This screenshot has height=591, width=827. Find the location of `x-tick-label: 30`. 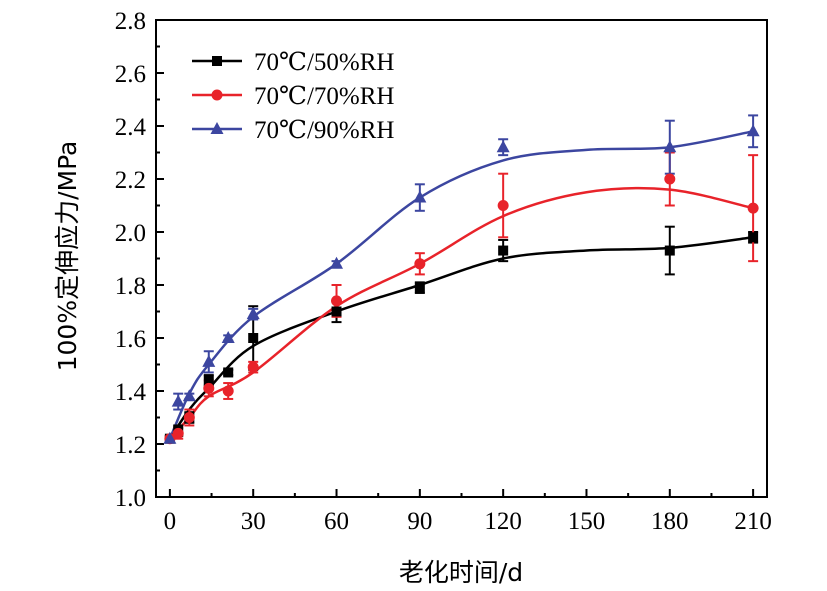

x-tick-label: 30 is located at coordinates (253, 521).